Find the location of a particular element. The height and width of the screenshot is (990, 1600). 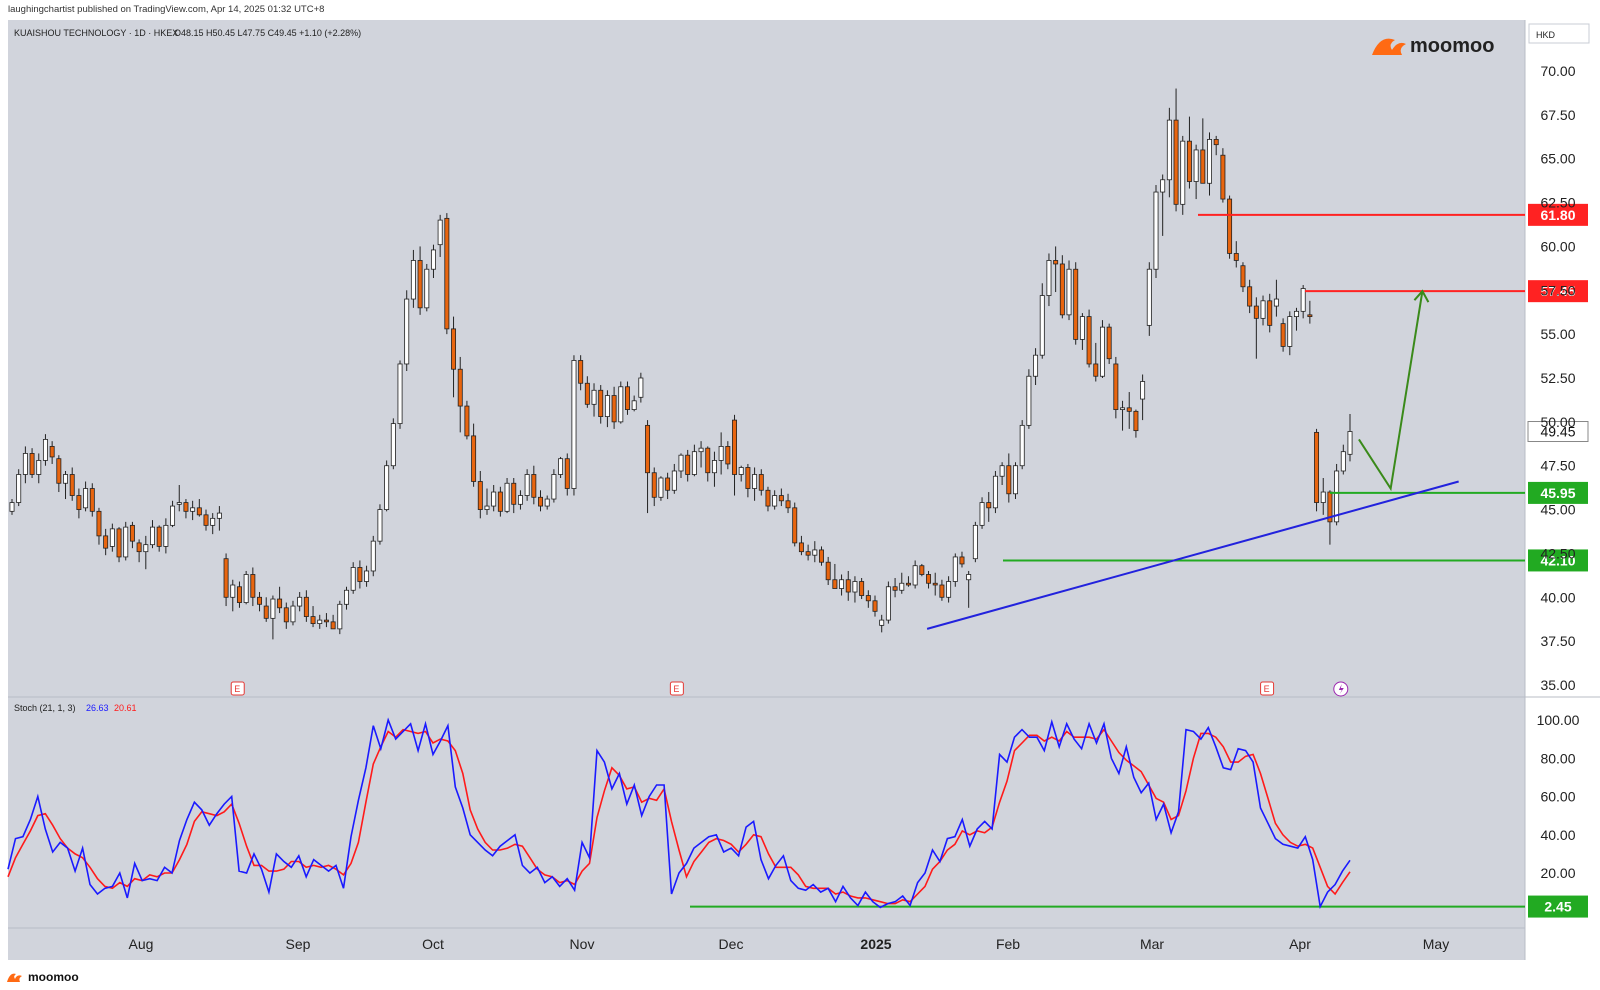

time-tick-label: 2025 is located at coordinates (875, 944).